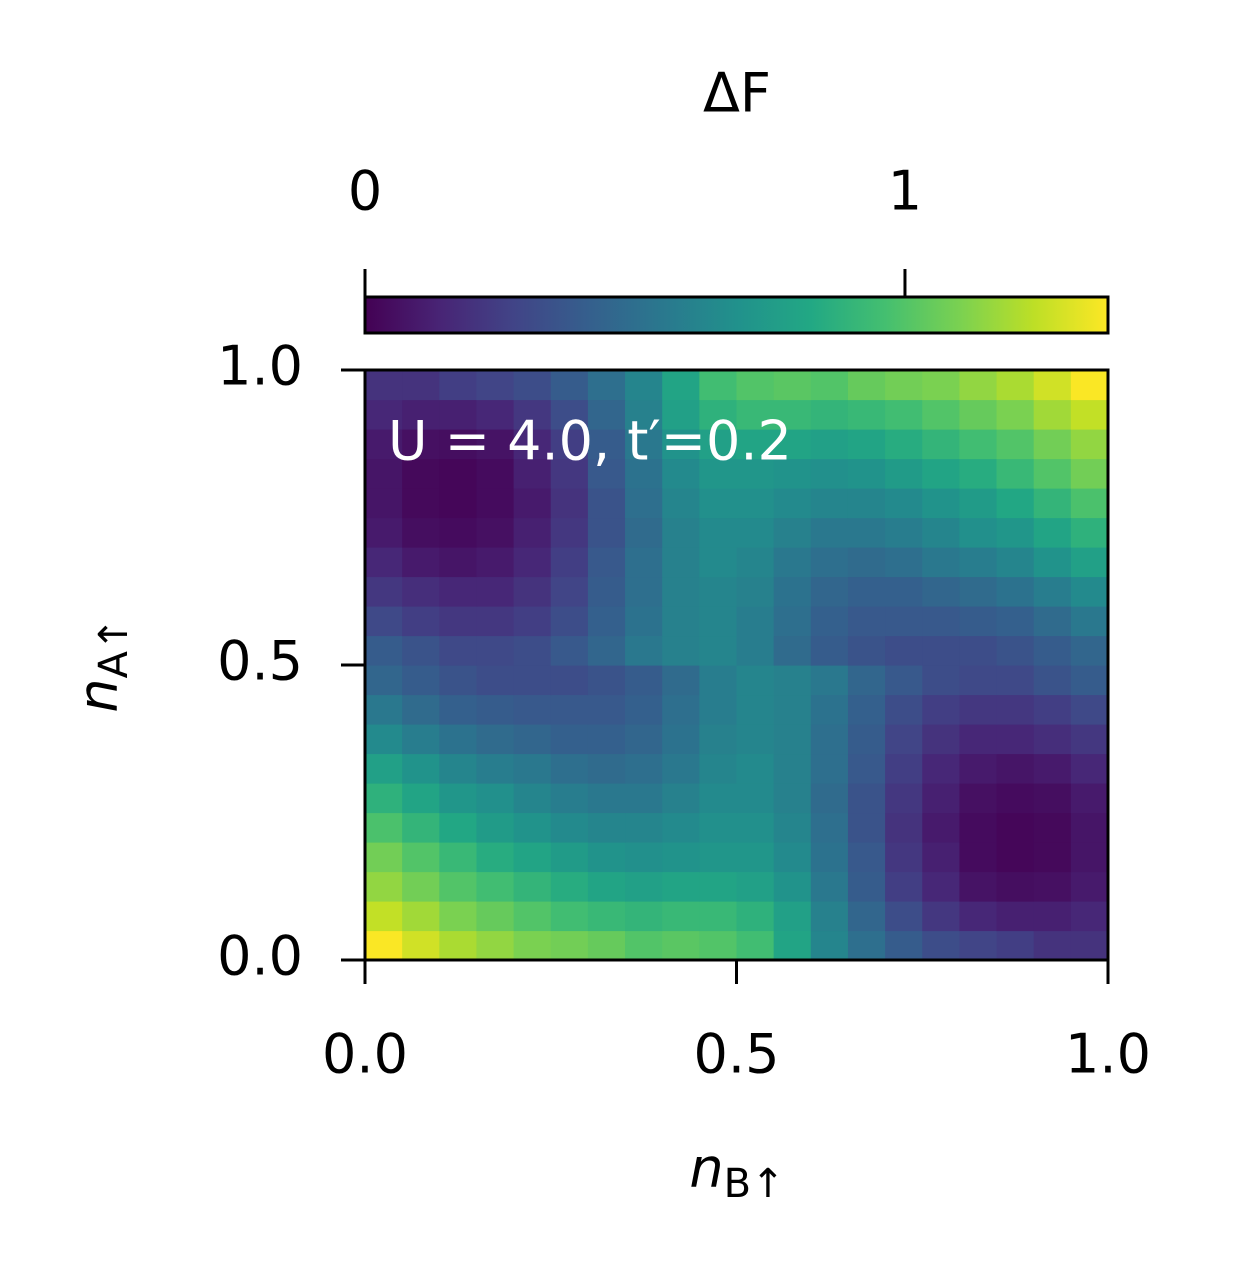 The height and width of the screenshot is (1275, 1235). Describe the element at coordinates (260, 366) in the screenshot. I see `y-tick-label: 1.0` at that location.